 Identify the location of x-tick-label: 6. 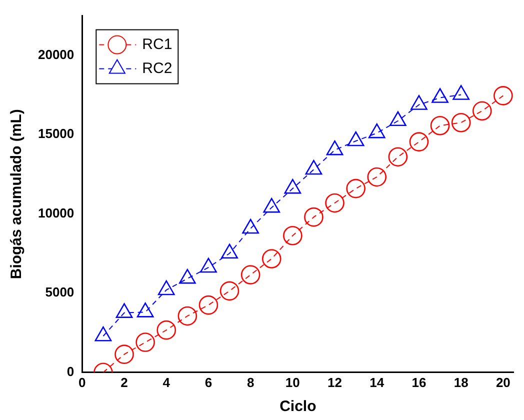
(208, 382).